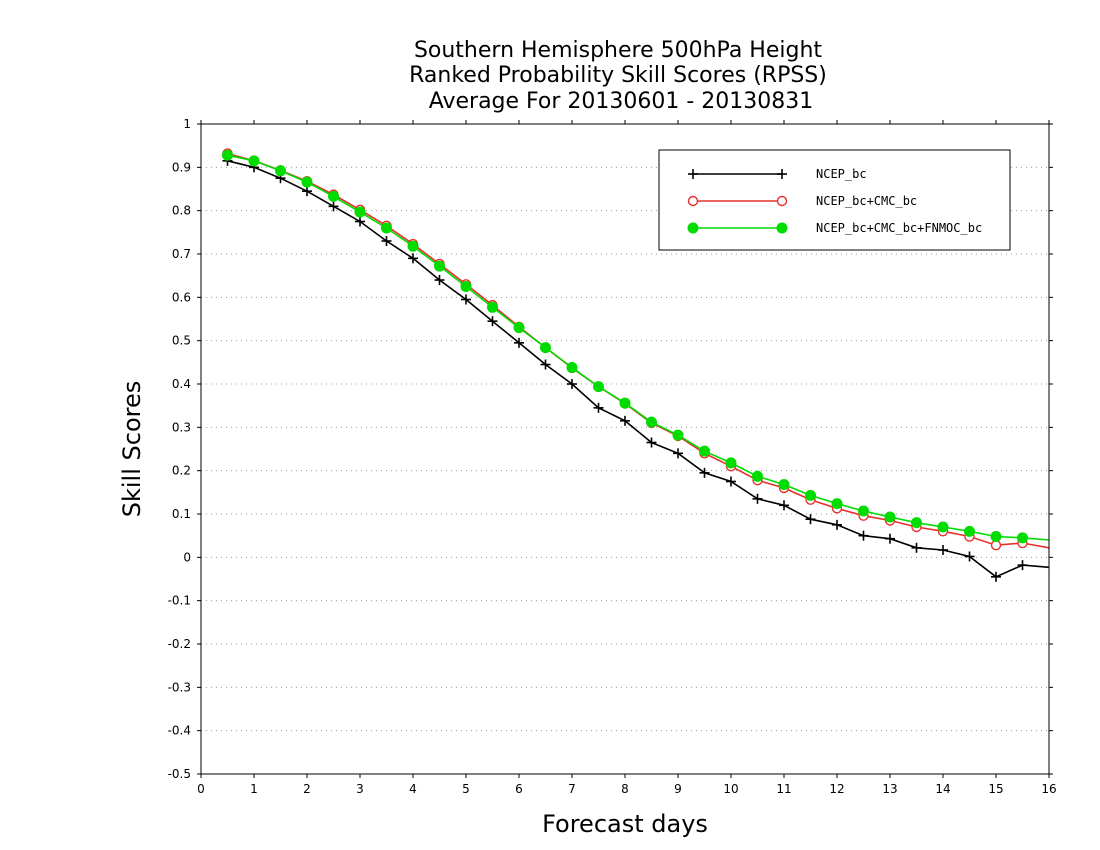 The height and width of the screenshot is (850, 1100). I want to click on legend-label-ncep-bc: NCEP_bc, so click(841, 174).